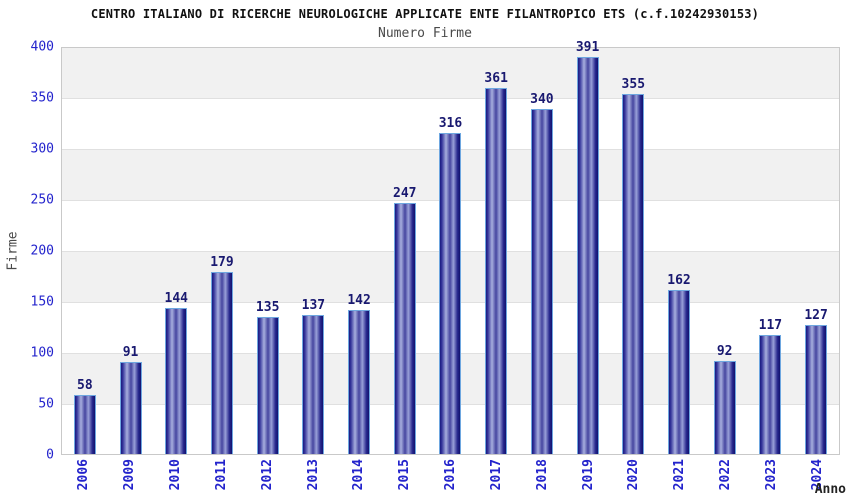 Image resolution: width=850 pixels, height=500 pixels. I want to click on bar-2018: 340, so click(542, 273).